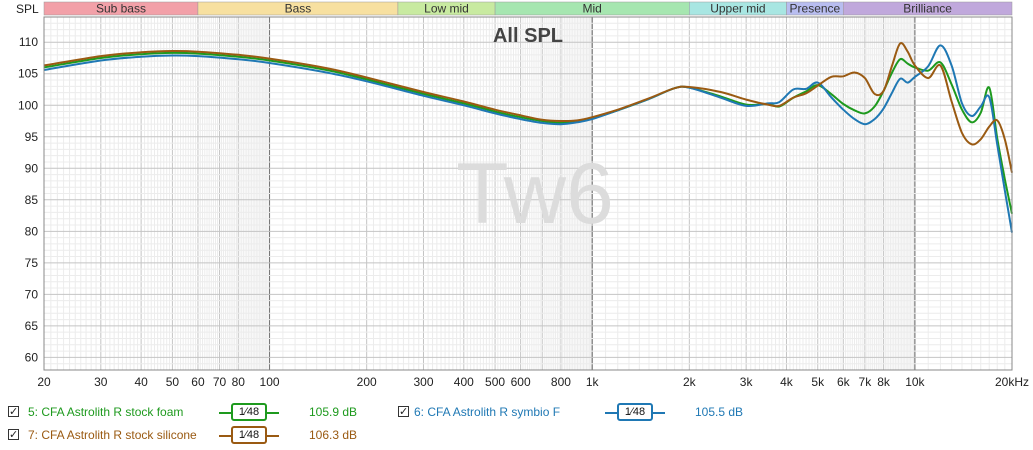 The height and width of the screenshot is (450, 1033). I want to click on x-tick-label: 800, so click(561, 382).